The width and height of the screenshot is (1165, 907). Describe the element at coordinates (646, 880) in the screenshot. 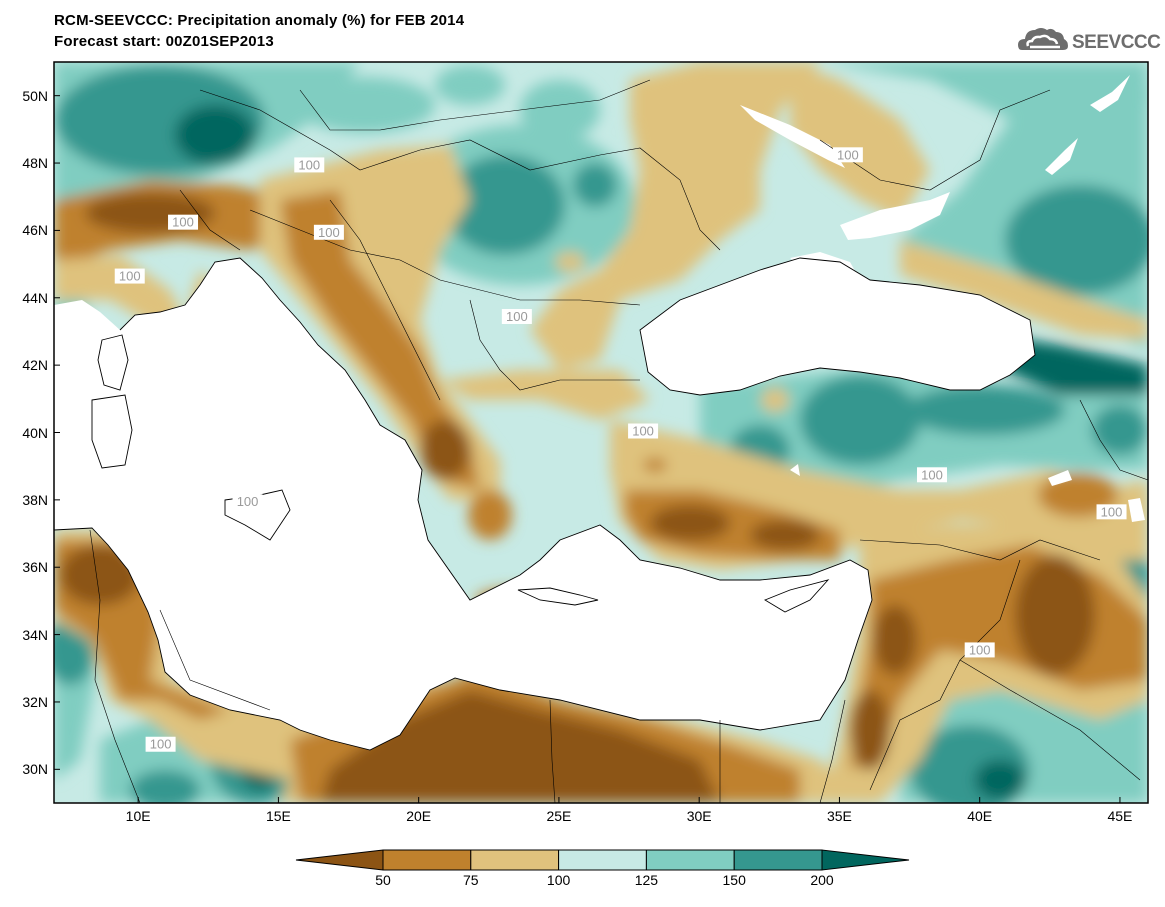

I see `colorbar-level-label: 125` at that location.